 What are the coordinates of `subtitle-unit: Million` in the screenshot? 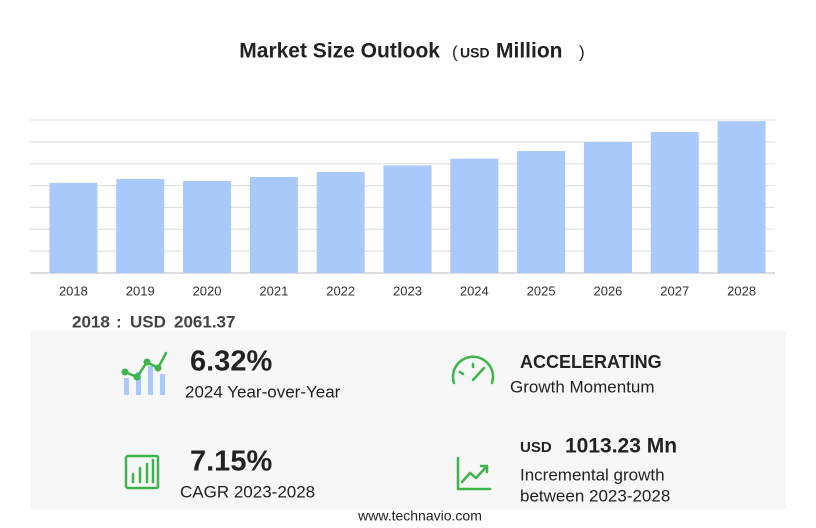 It's located at (529, 51).